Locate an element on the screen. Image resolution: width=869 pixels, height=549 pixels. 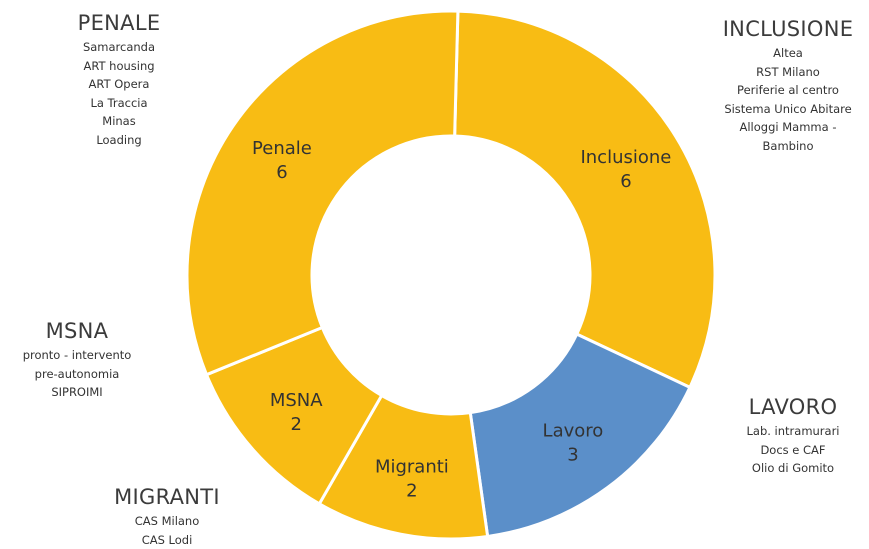
slice-value-migranti: 2 is located at coordinates (411, 491).